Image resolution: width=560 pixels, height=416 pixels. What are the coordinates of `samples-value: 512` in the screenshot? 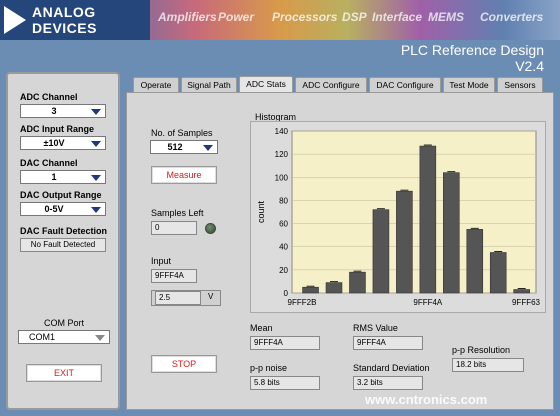 It's located at (175, 147).